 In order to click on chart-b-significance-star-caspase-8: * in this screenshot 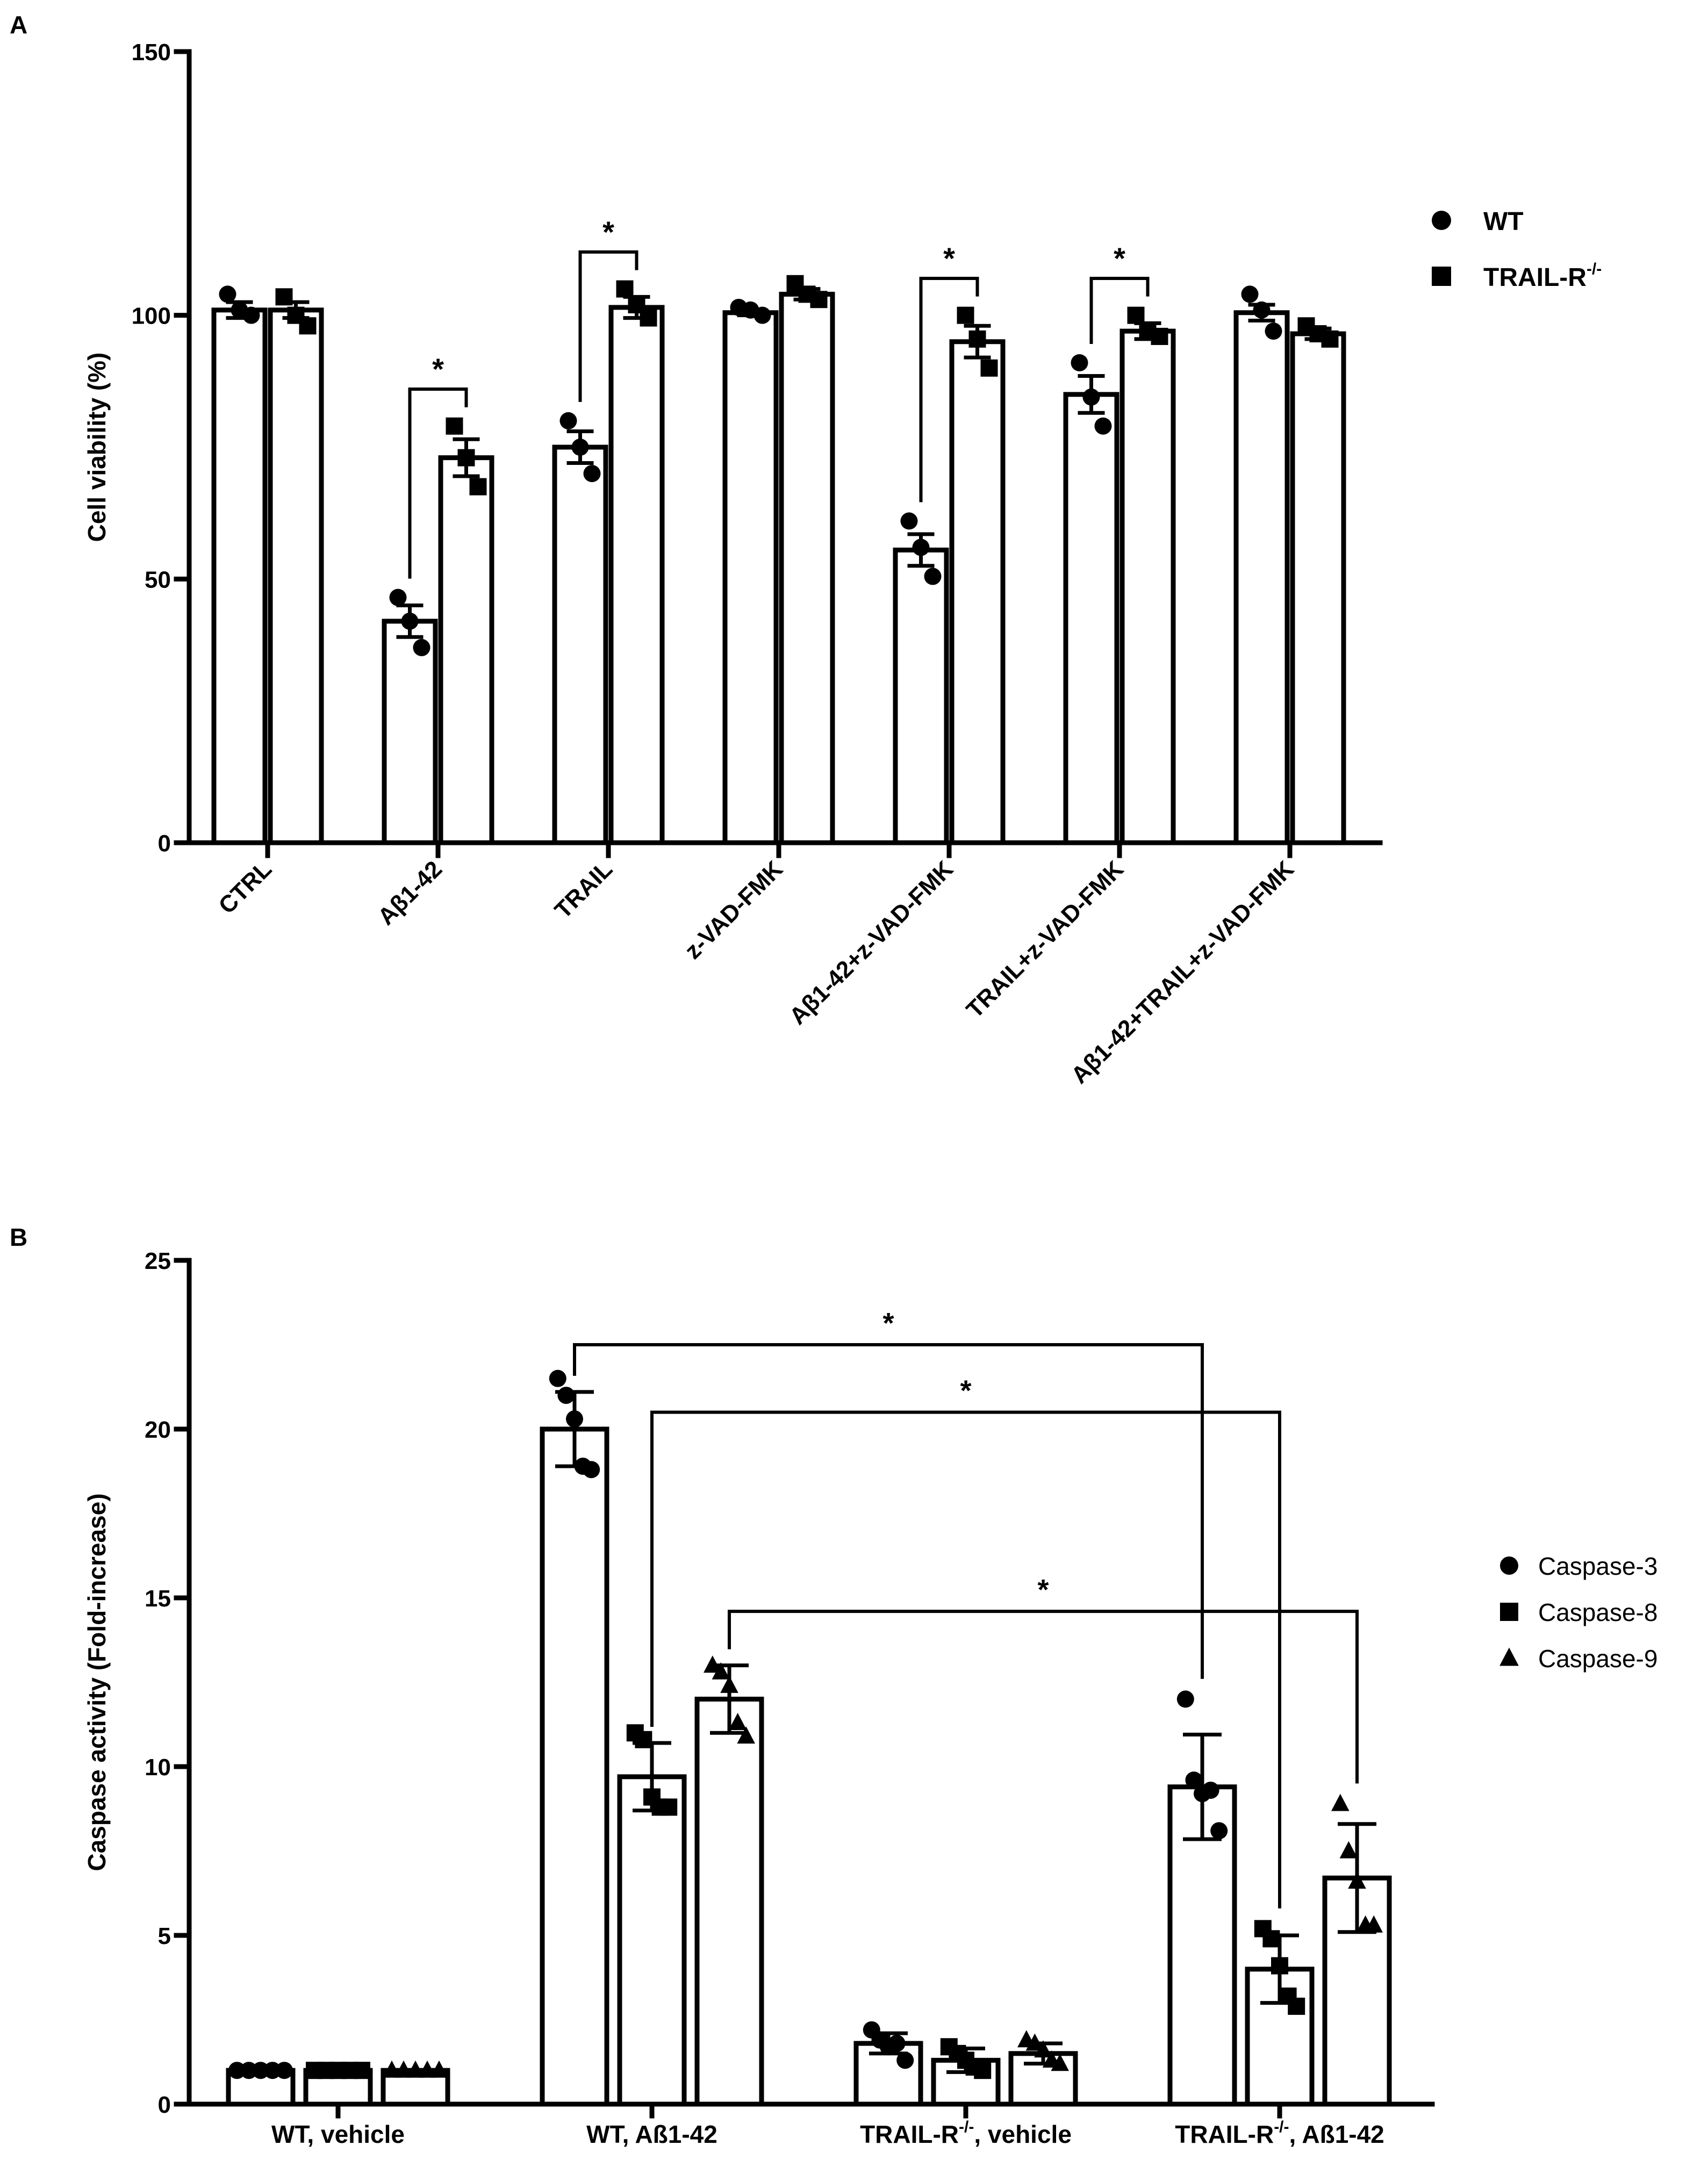, I will do `click(965, 1391)`.